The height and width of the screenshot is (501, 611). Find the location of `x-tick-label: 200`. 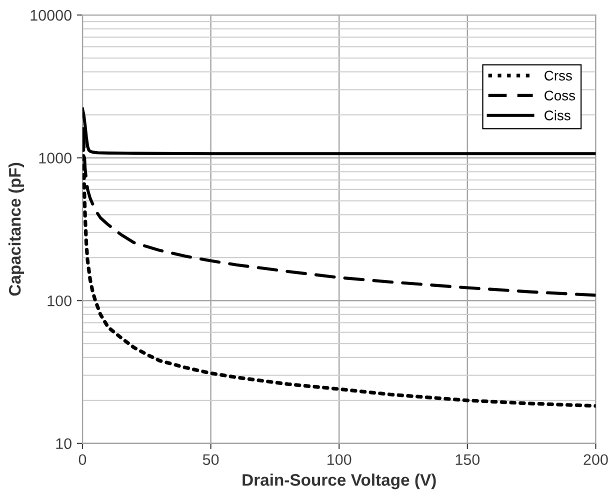

x-tick-label: 200 is located at coordinates (596, 460).